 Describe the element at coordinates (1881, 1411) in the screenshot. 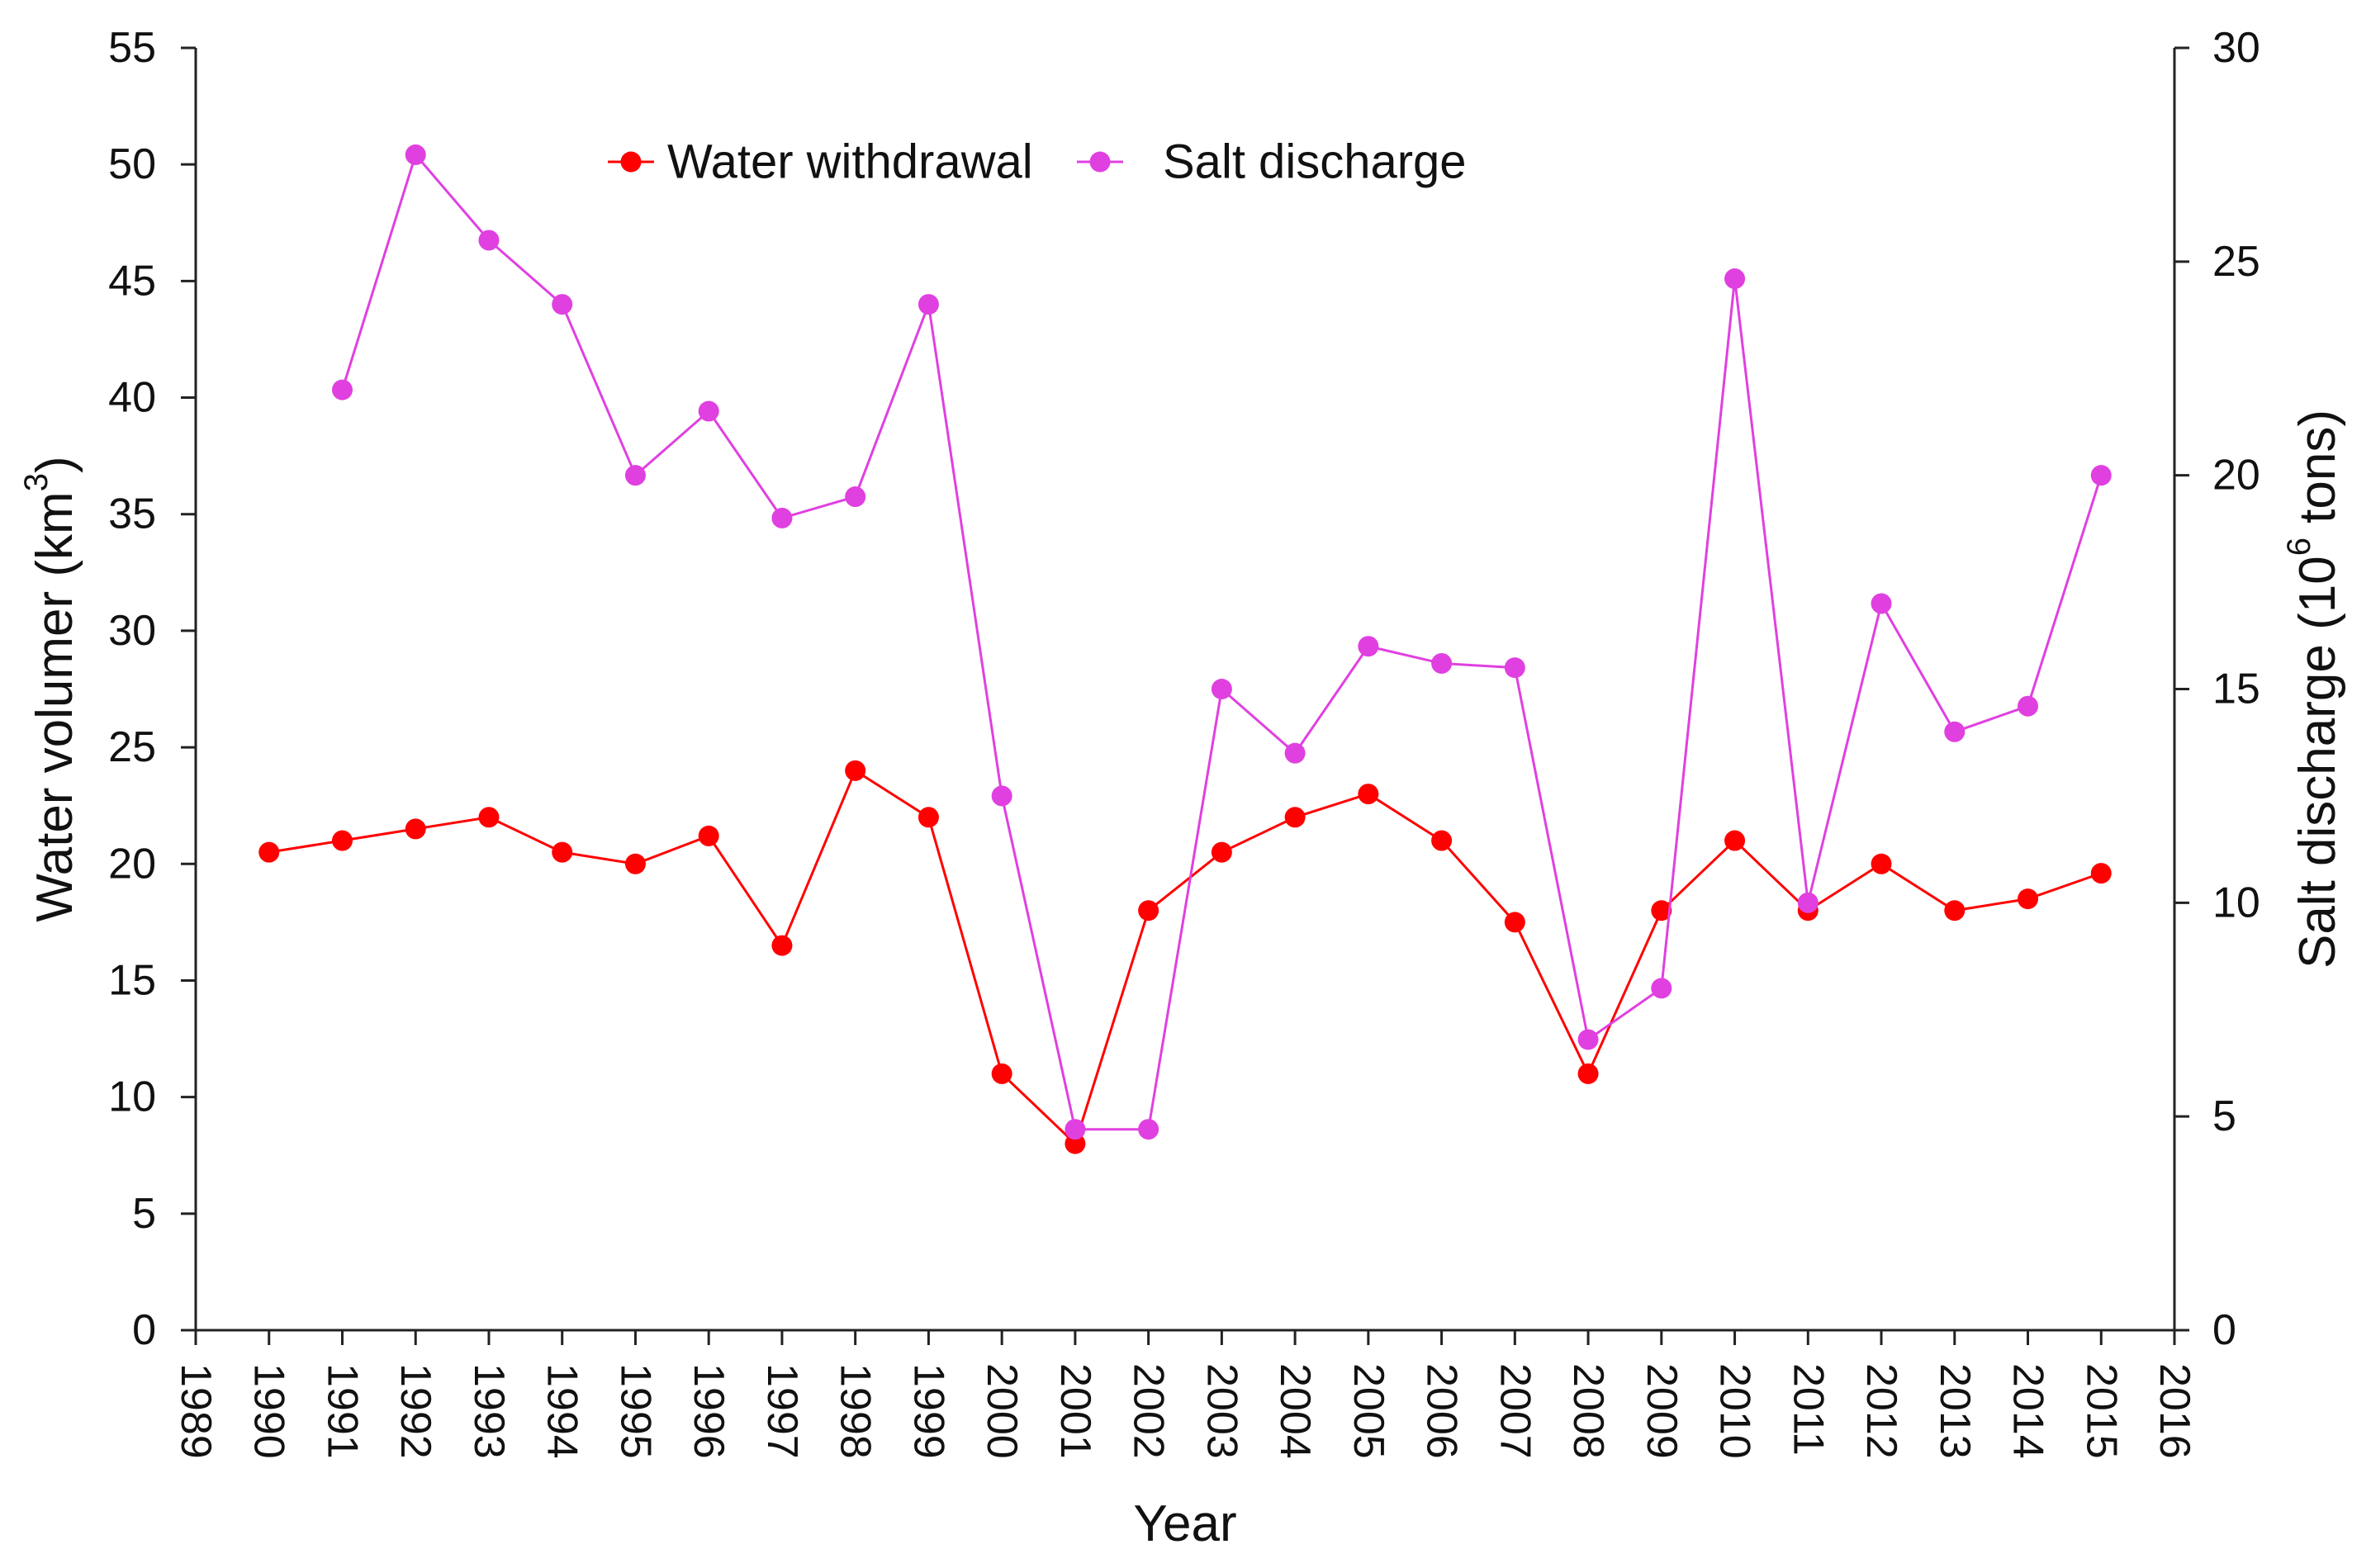

I see `x-tick-label: 2012` at that location.